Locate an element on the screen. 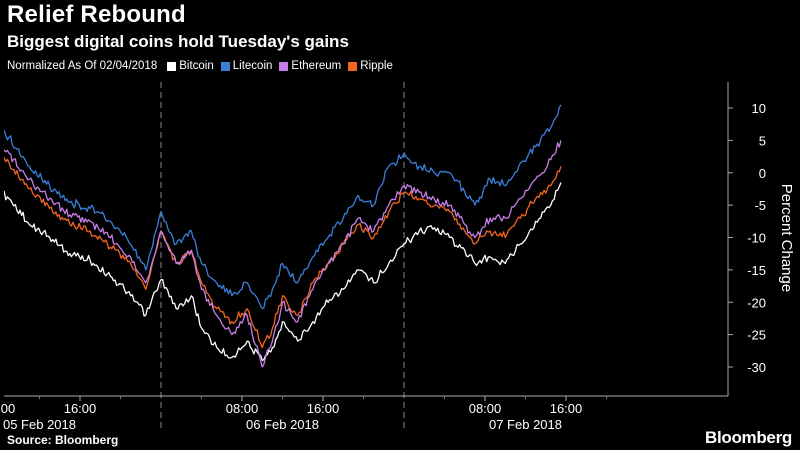 Image resolution: width=800 pixels, height=450 pixels. y-tick-label: -10 is located at coordinates (756, 238).